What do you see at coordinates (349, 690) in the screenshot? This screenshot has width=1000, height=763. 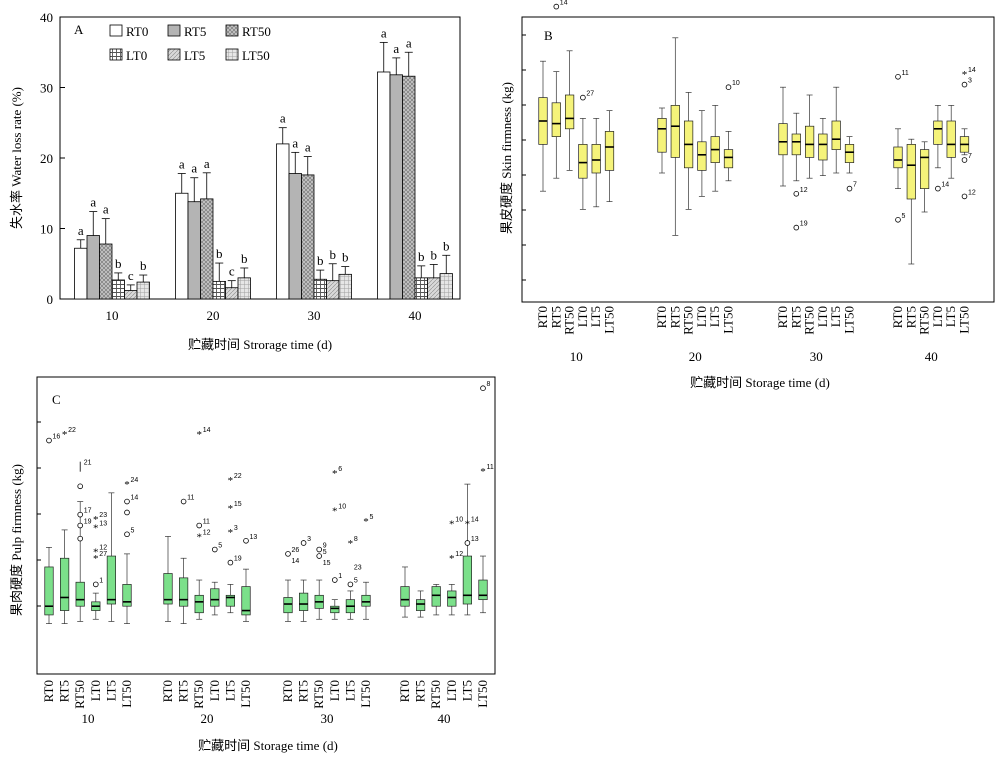 I see `panel-c-treatment-label: LT5` at bounding box center [349, 690].